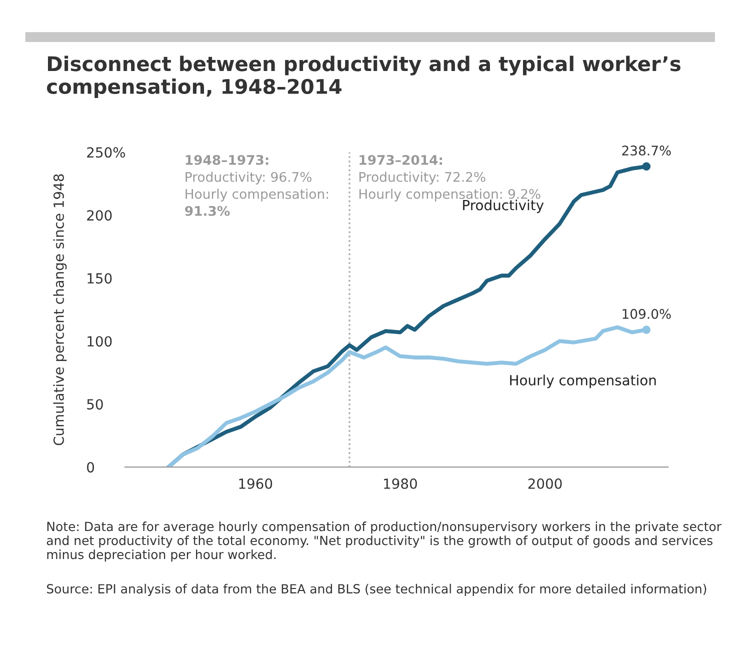 Image resolution: width=744 pixels, height=656 pixels. What do you see at coordinates (583, 381) in the screenshot?
I see `series-label: Hourly compensation` at bounding box center [583, 381].